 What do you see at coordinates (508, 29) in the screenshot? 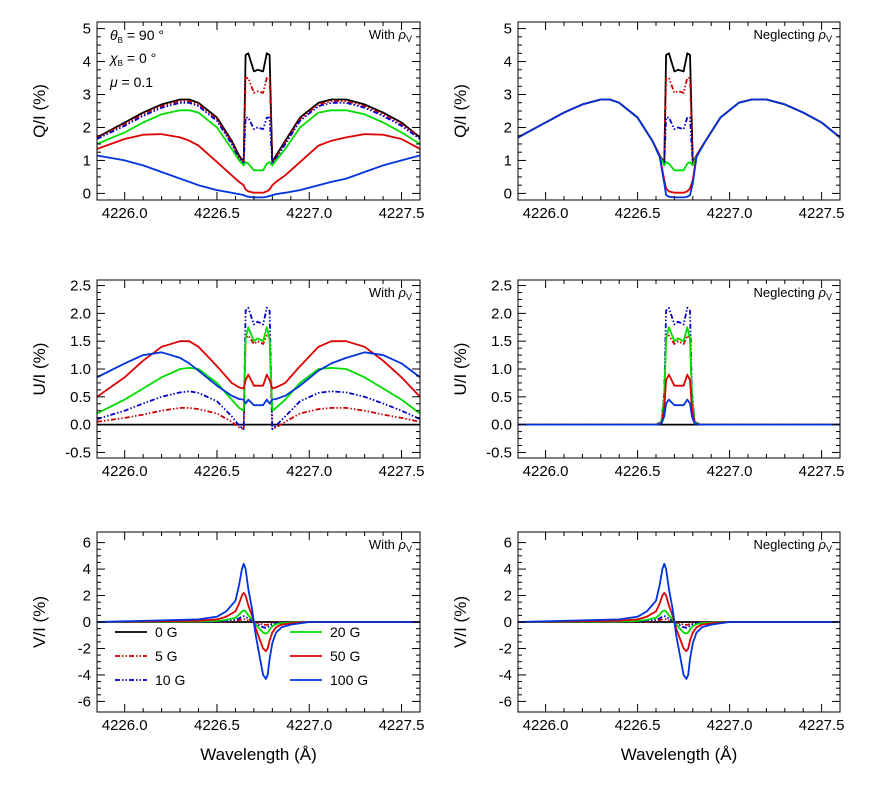
I see `y-tick-label: 5` at bounding box center [508, 29].